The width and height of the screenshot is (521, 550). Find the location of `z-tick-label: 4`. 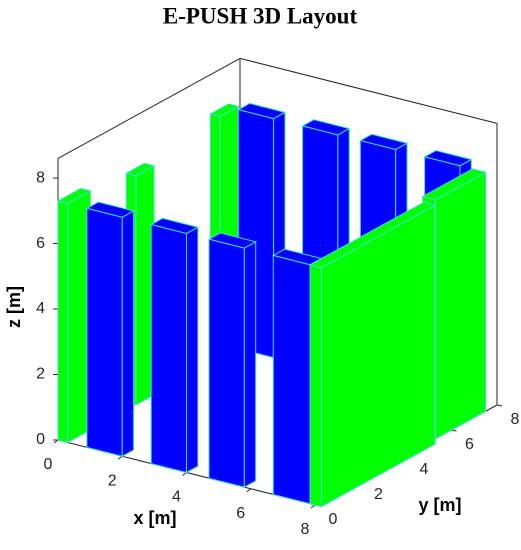

z-tick-label: 4 is located at coordinates (40, 308).